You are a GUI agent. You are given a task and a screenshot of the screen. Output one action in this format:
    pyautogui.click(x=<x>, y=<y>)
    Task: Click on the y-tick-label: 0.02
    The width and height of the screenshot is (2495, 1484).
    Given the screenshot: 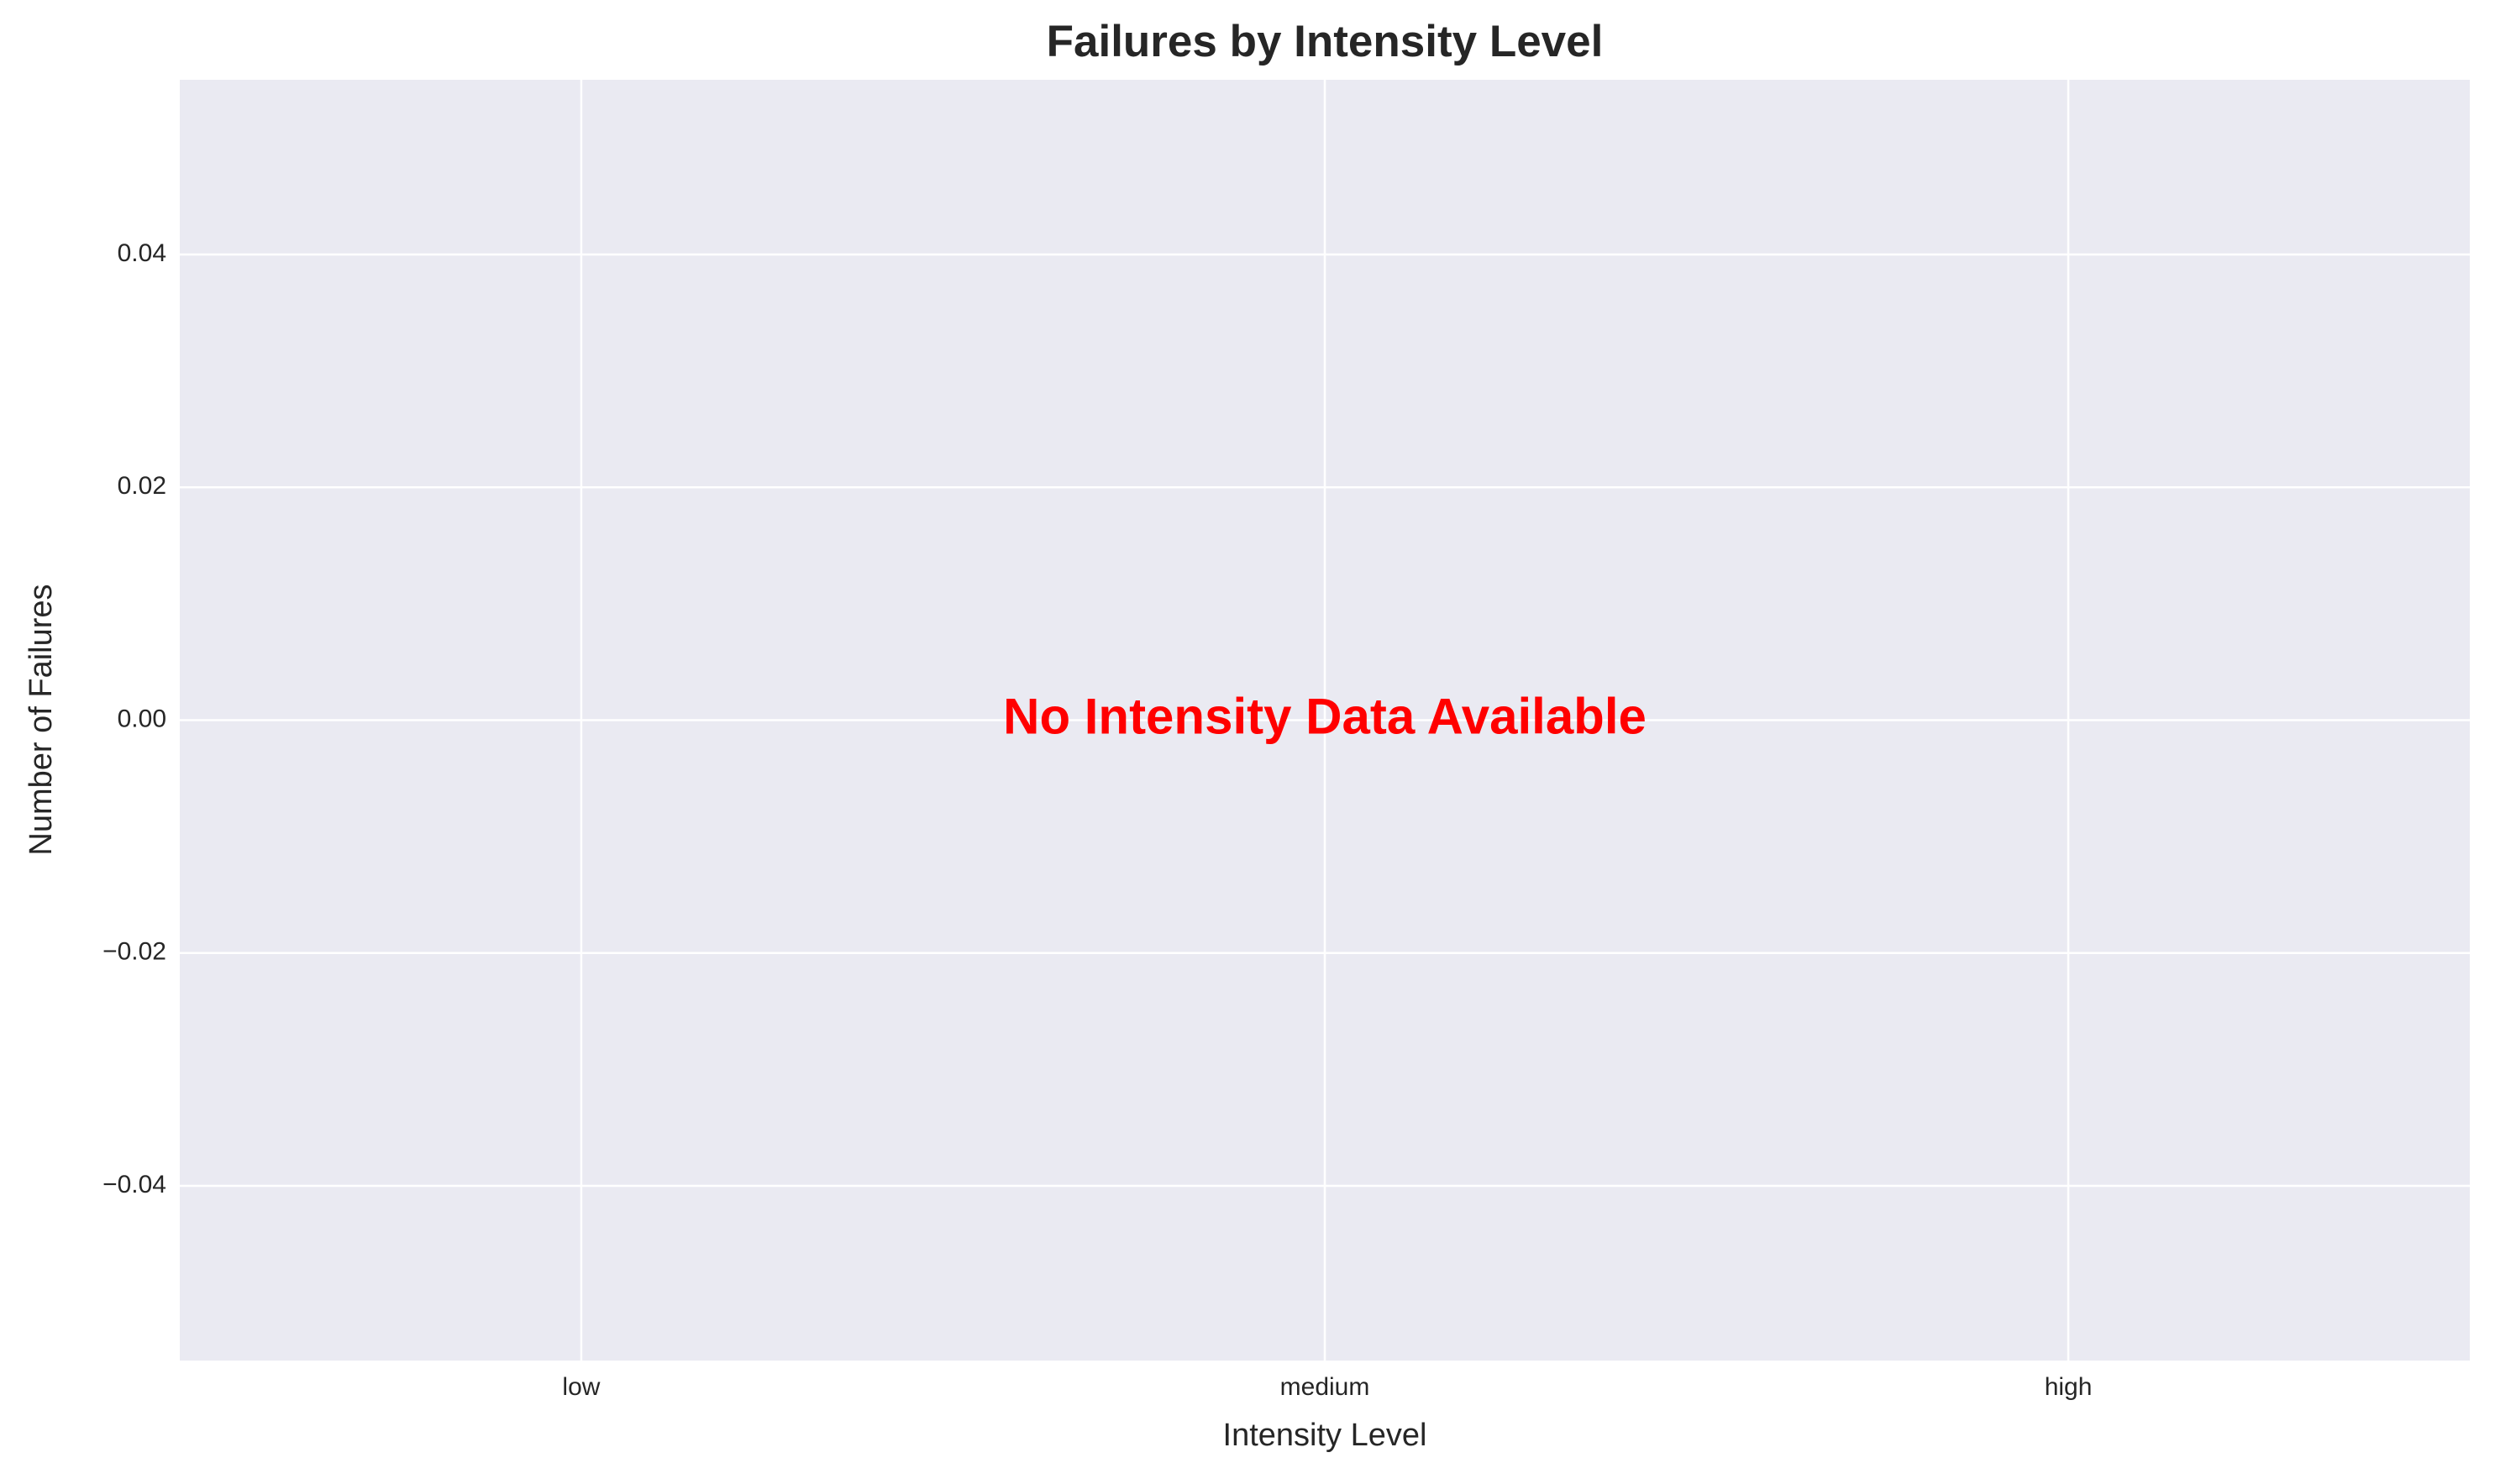 What is the action you would take?
    pyautogui.click(x=142, y=486)
    